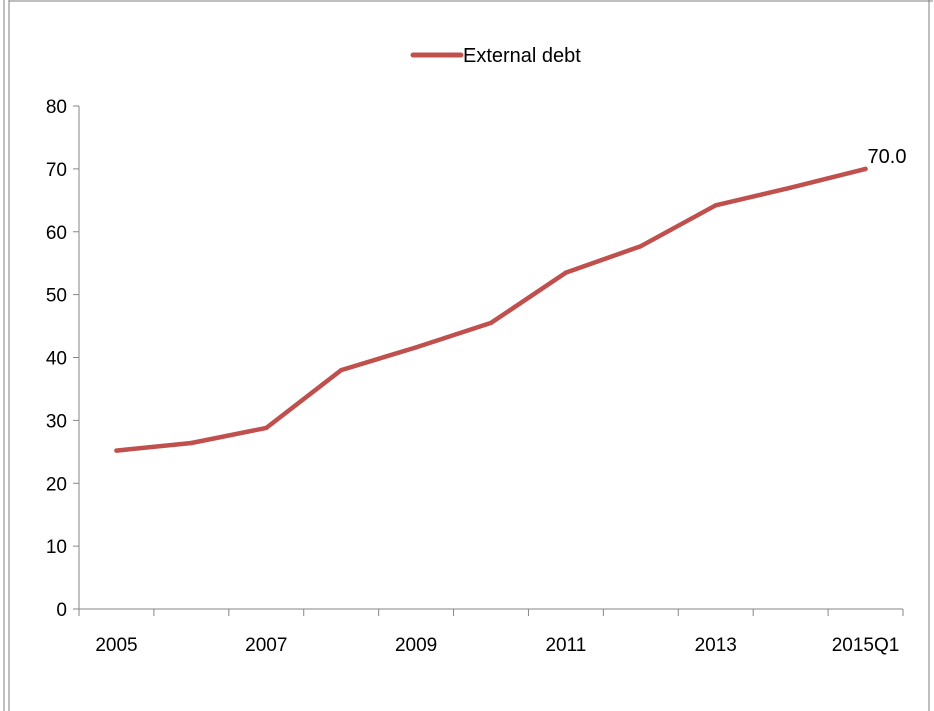 This screenshot has height=711, width=934. What do you see at coordinates (56, 170) in the screenshot?
I see `y-tick-label: 70` at bounding box center [56, 170].